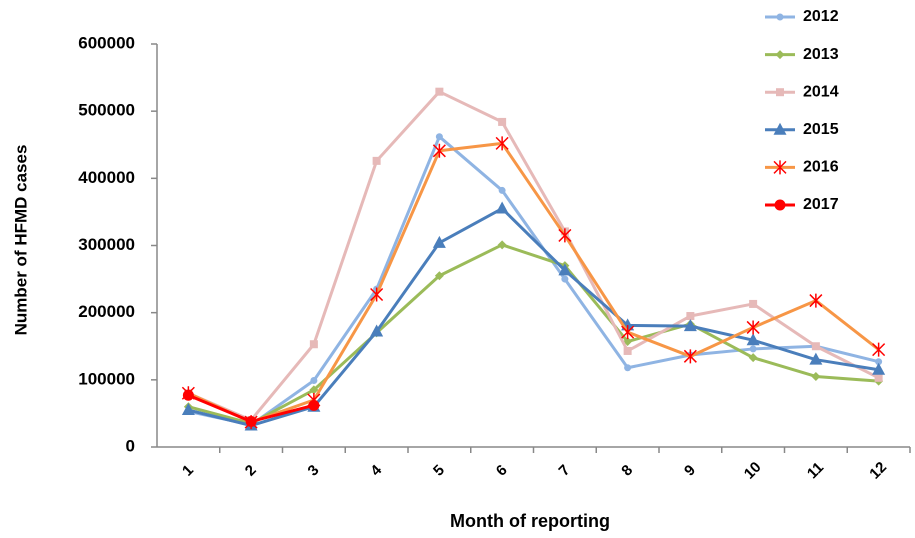  What do you see at coordinates (753, 471) in the screenshot?
I see `x-tick-label: 10` at bounding box center [753, 471].